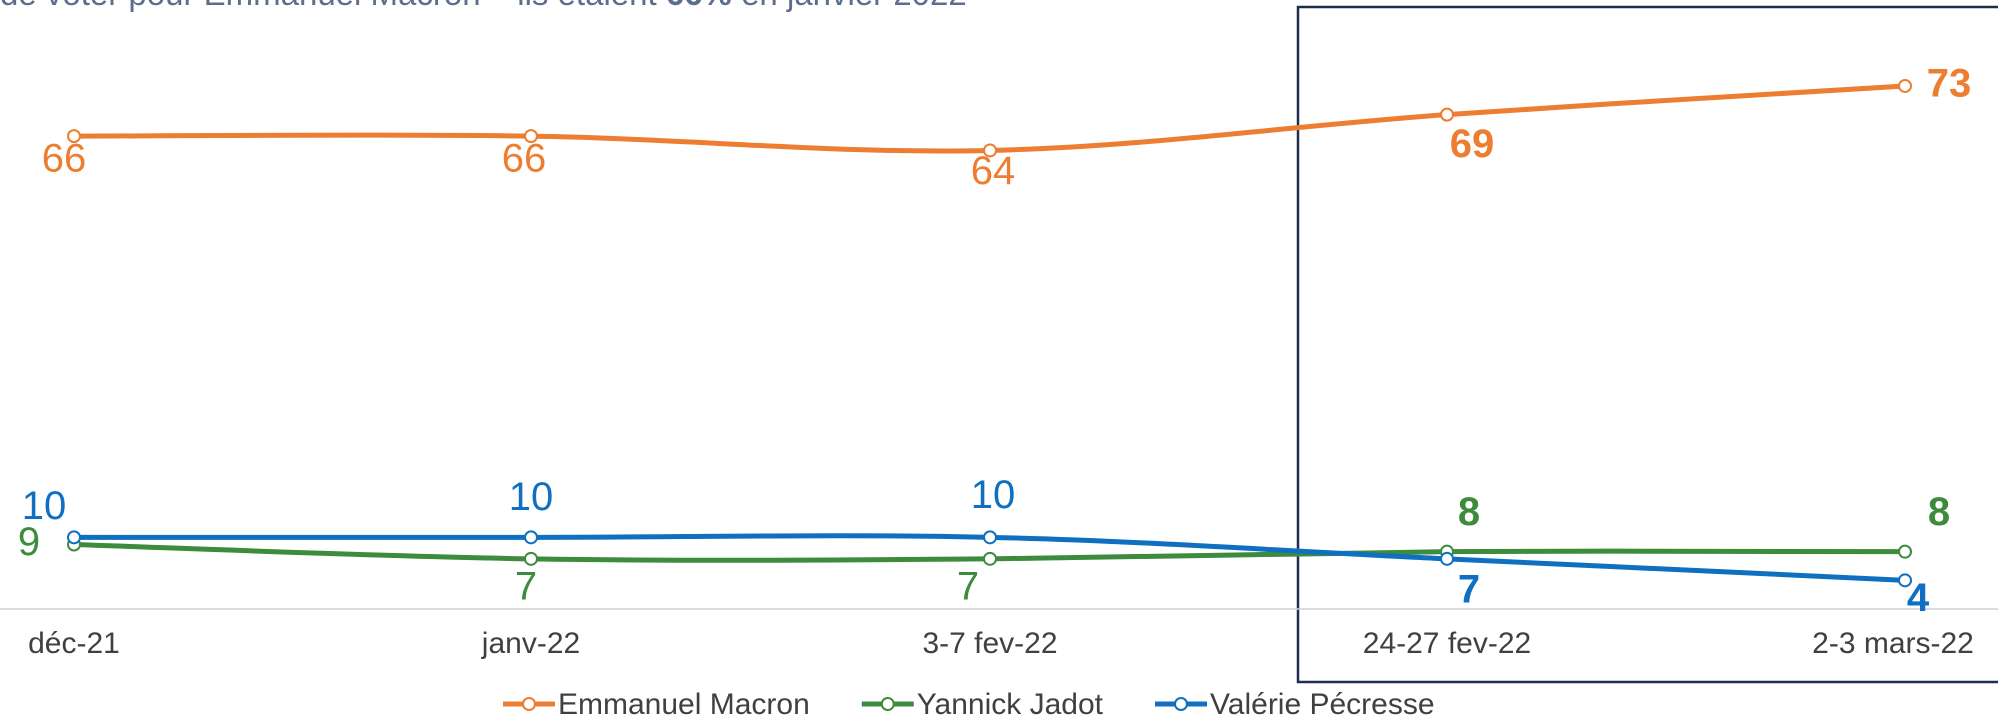  What do you see at coordinates (1918, 598) in the screenshot?
I see `value-label: 4` at bounding box center [1918, 598].